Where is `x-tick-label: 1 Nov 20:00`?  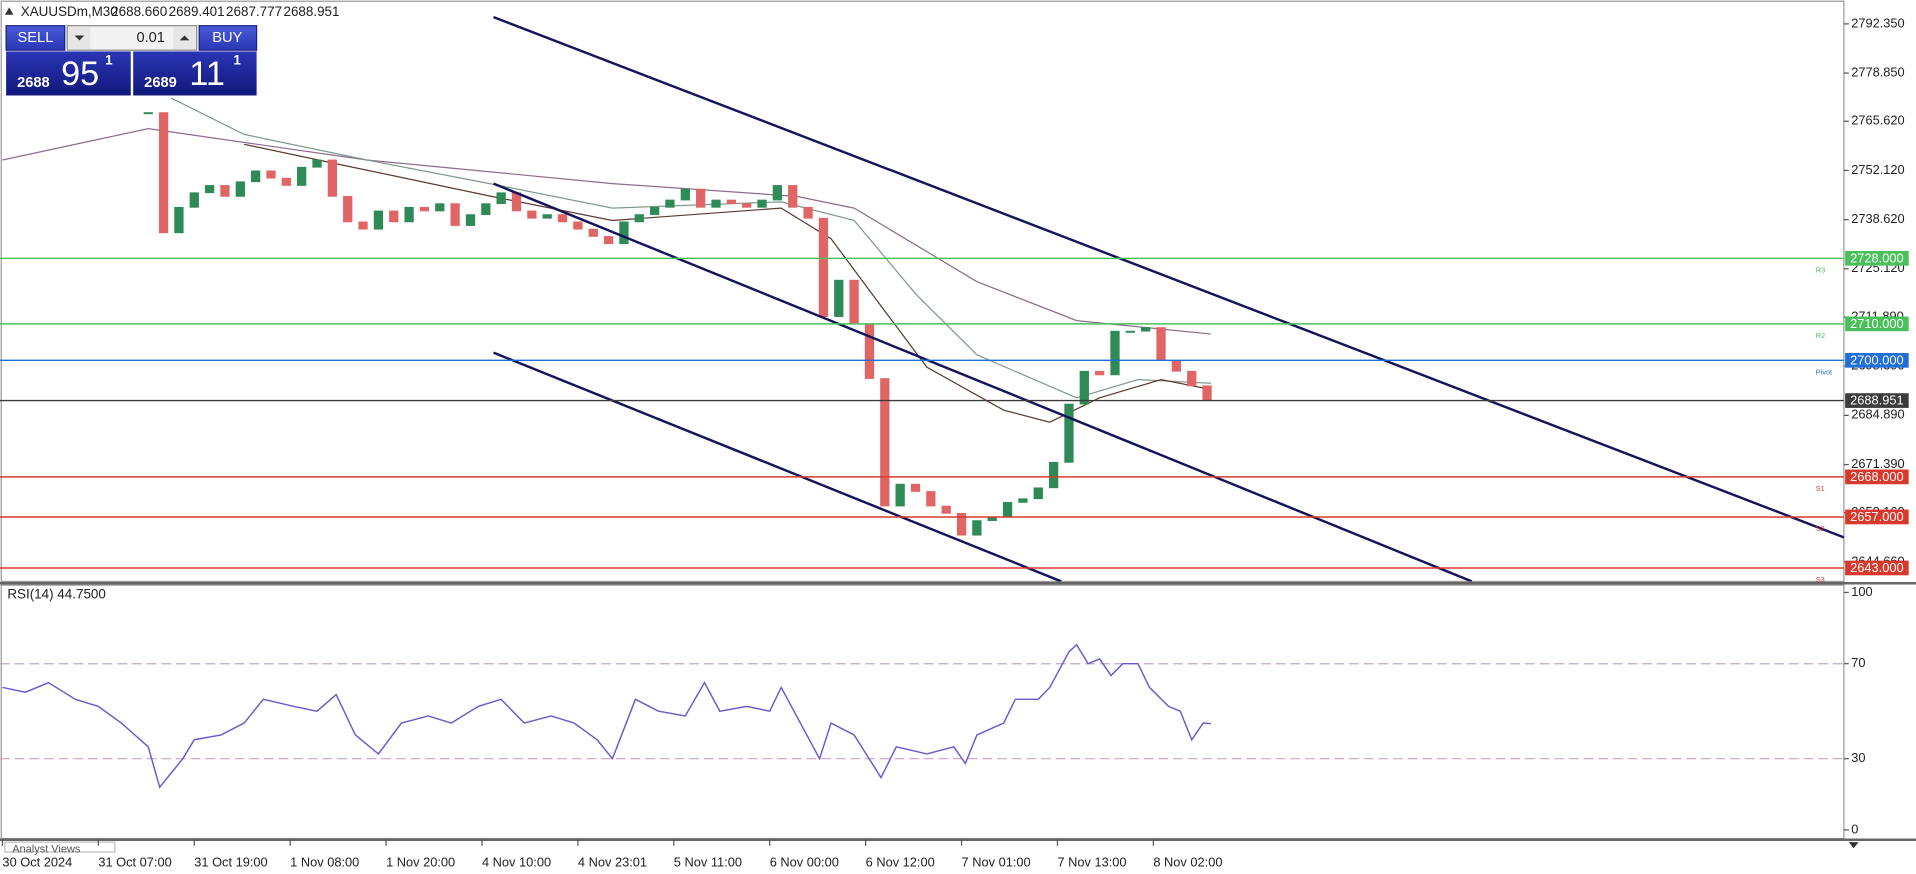 x-tick-label: 1 Nov 20:00 is located at coordinates (420, 861).